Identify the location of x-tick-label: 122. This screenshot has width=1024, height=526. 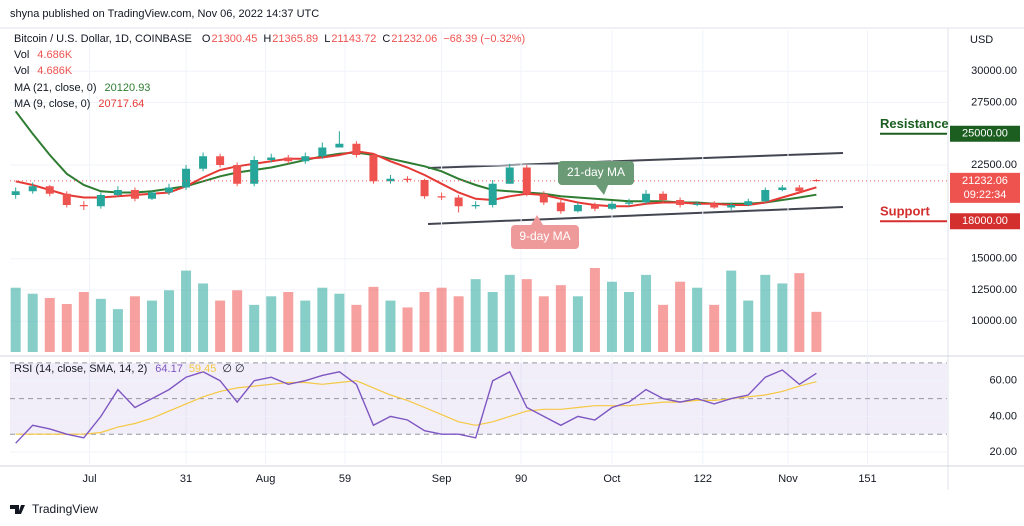
(703, 479).